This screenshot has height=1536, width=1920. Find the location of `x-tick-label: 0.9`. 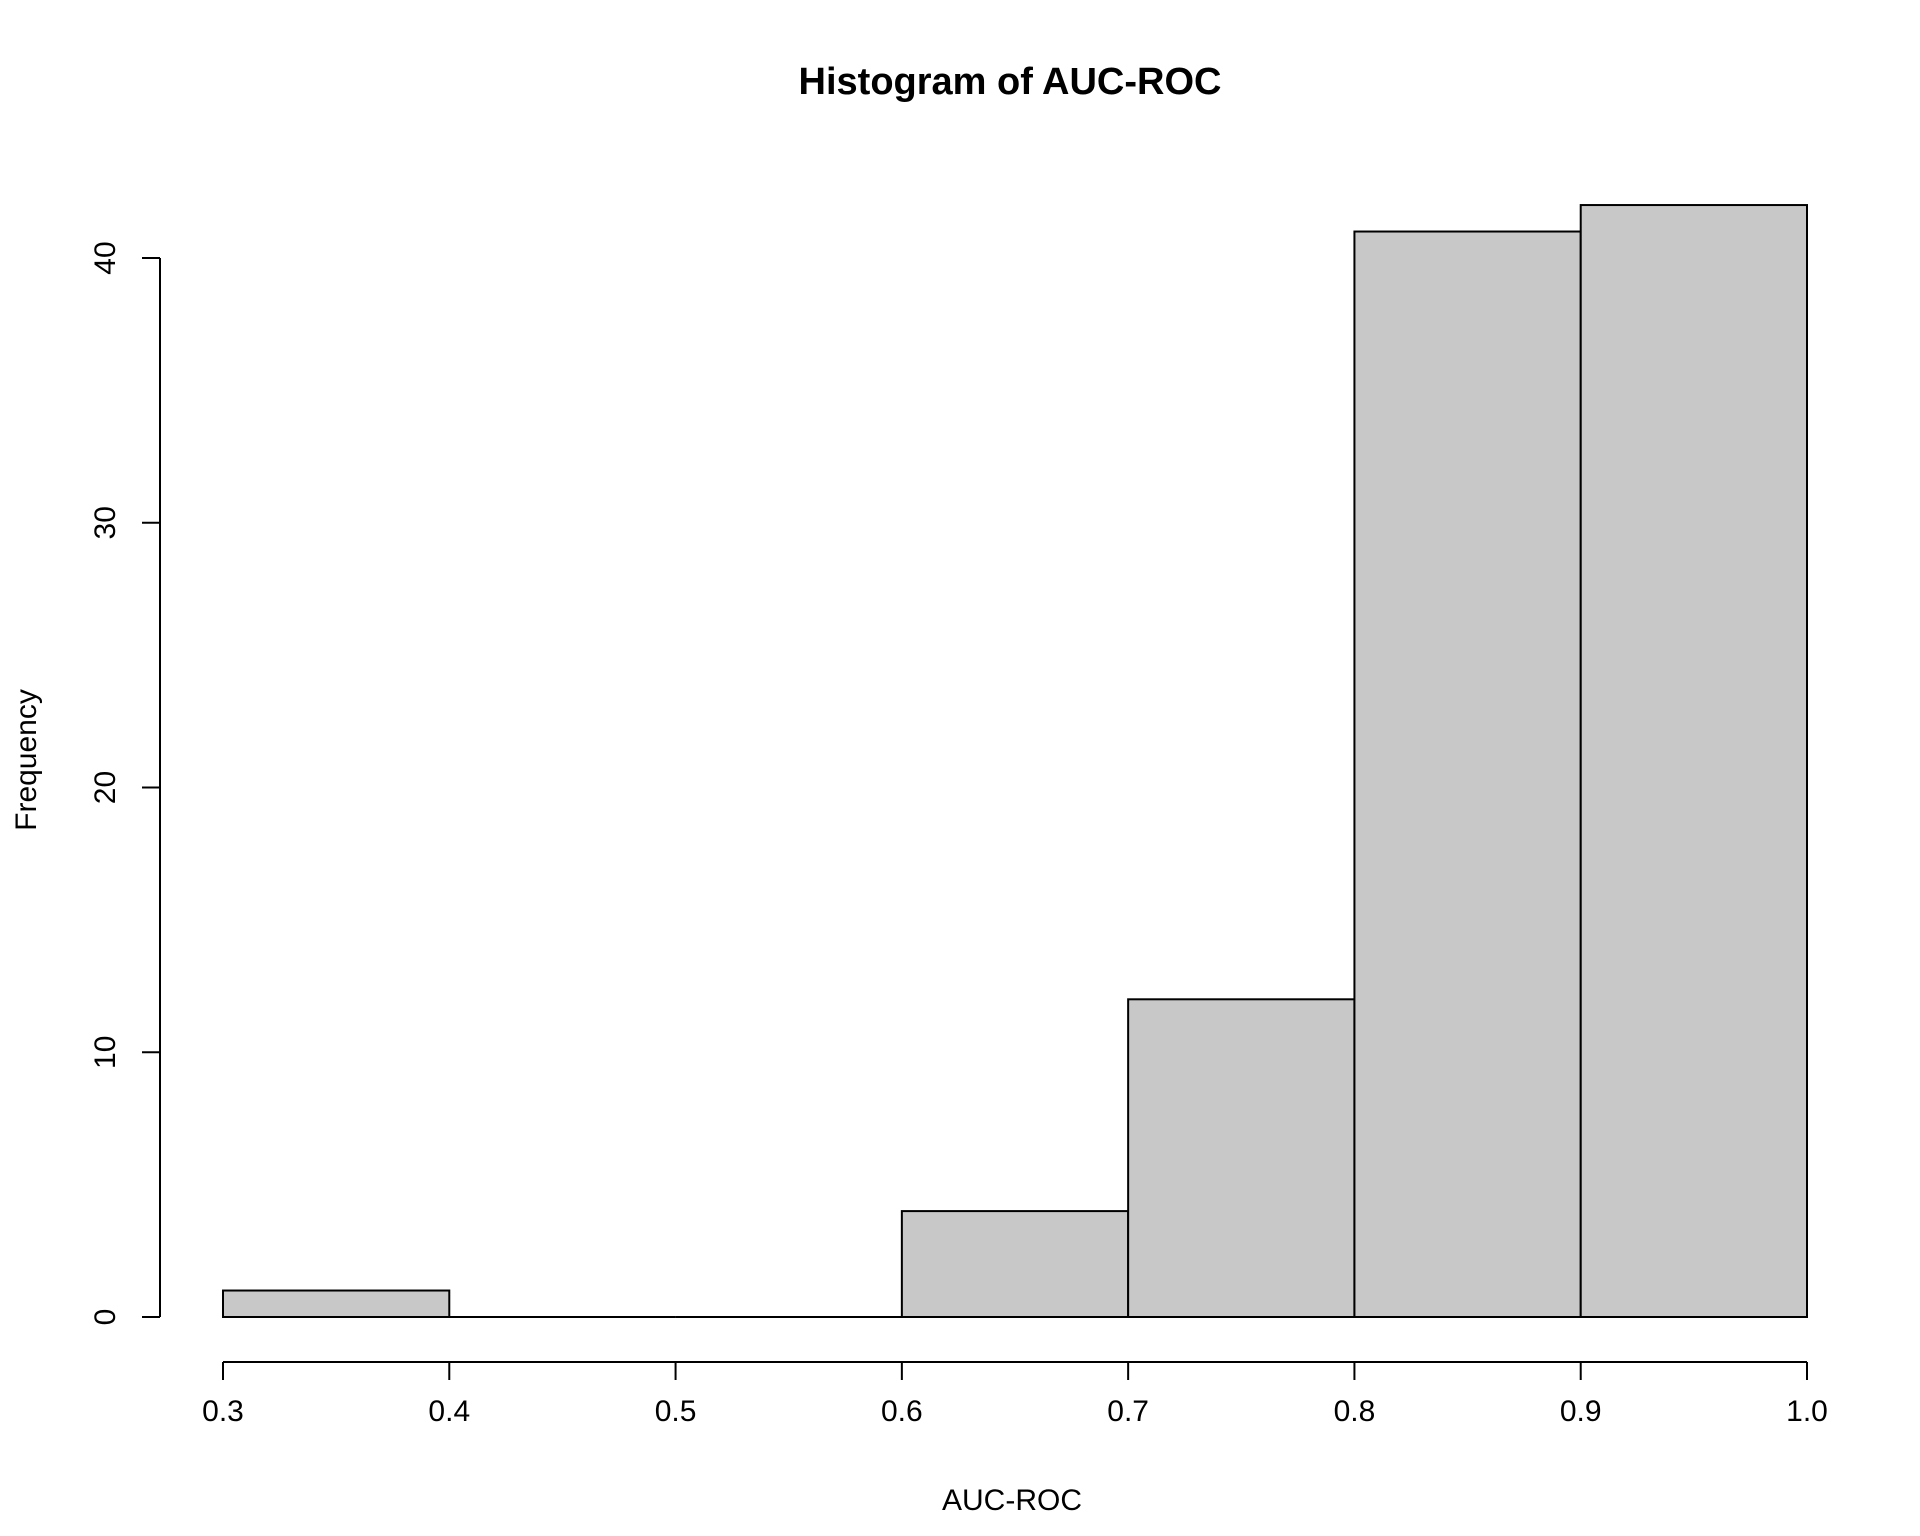

x-tick-label: 0.9 is located at coordinates (1581, 1411).